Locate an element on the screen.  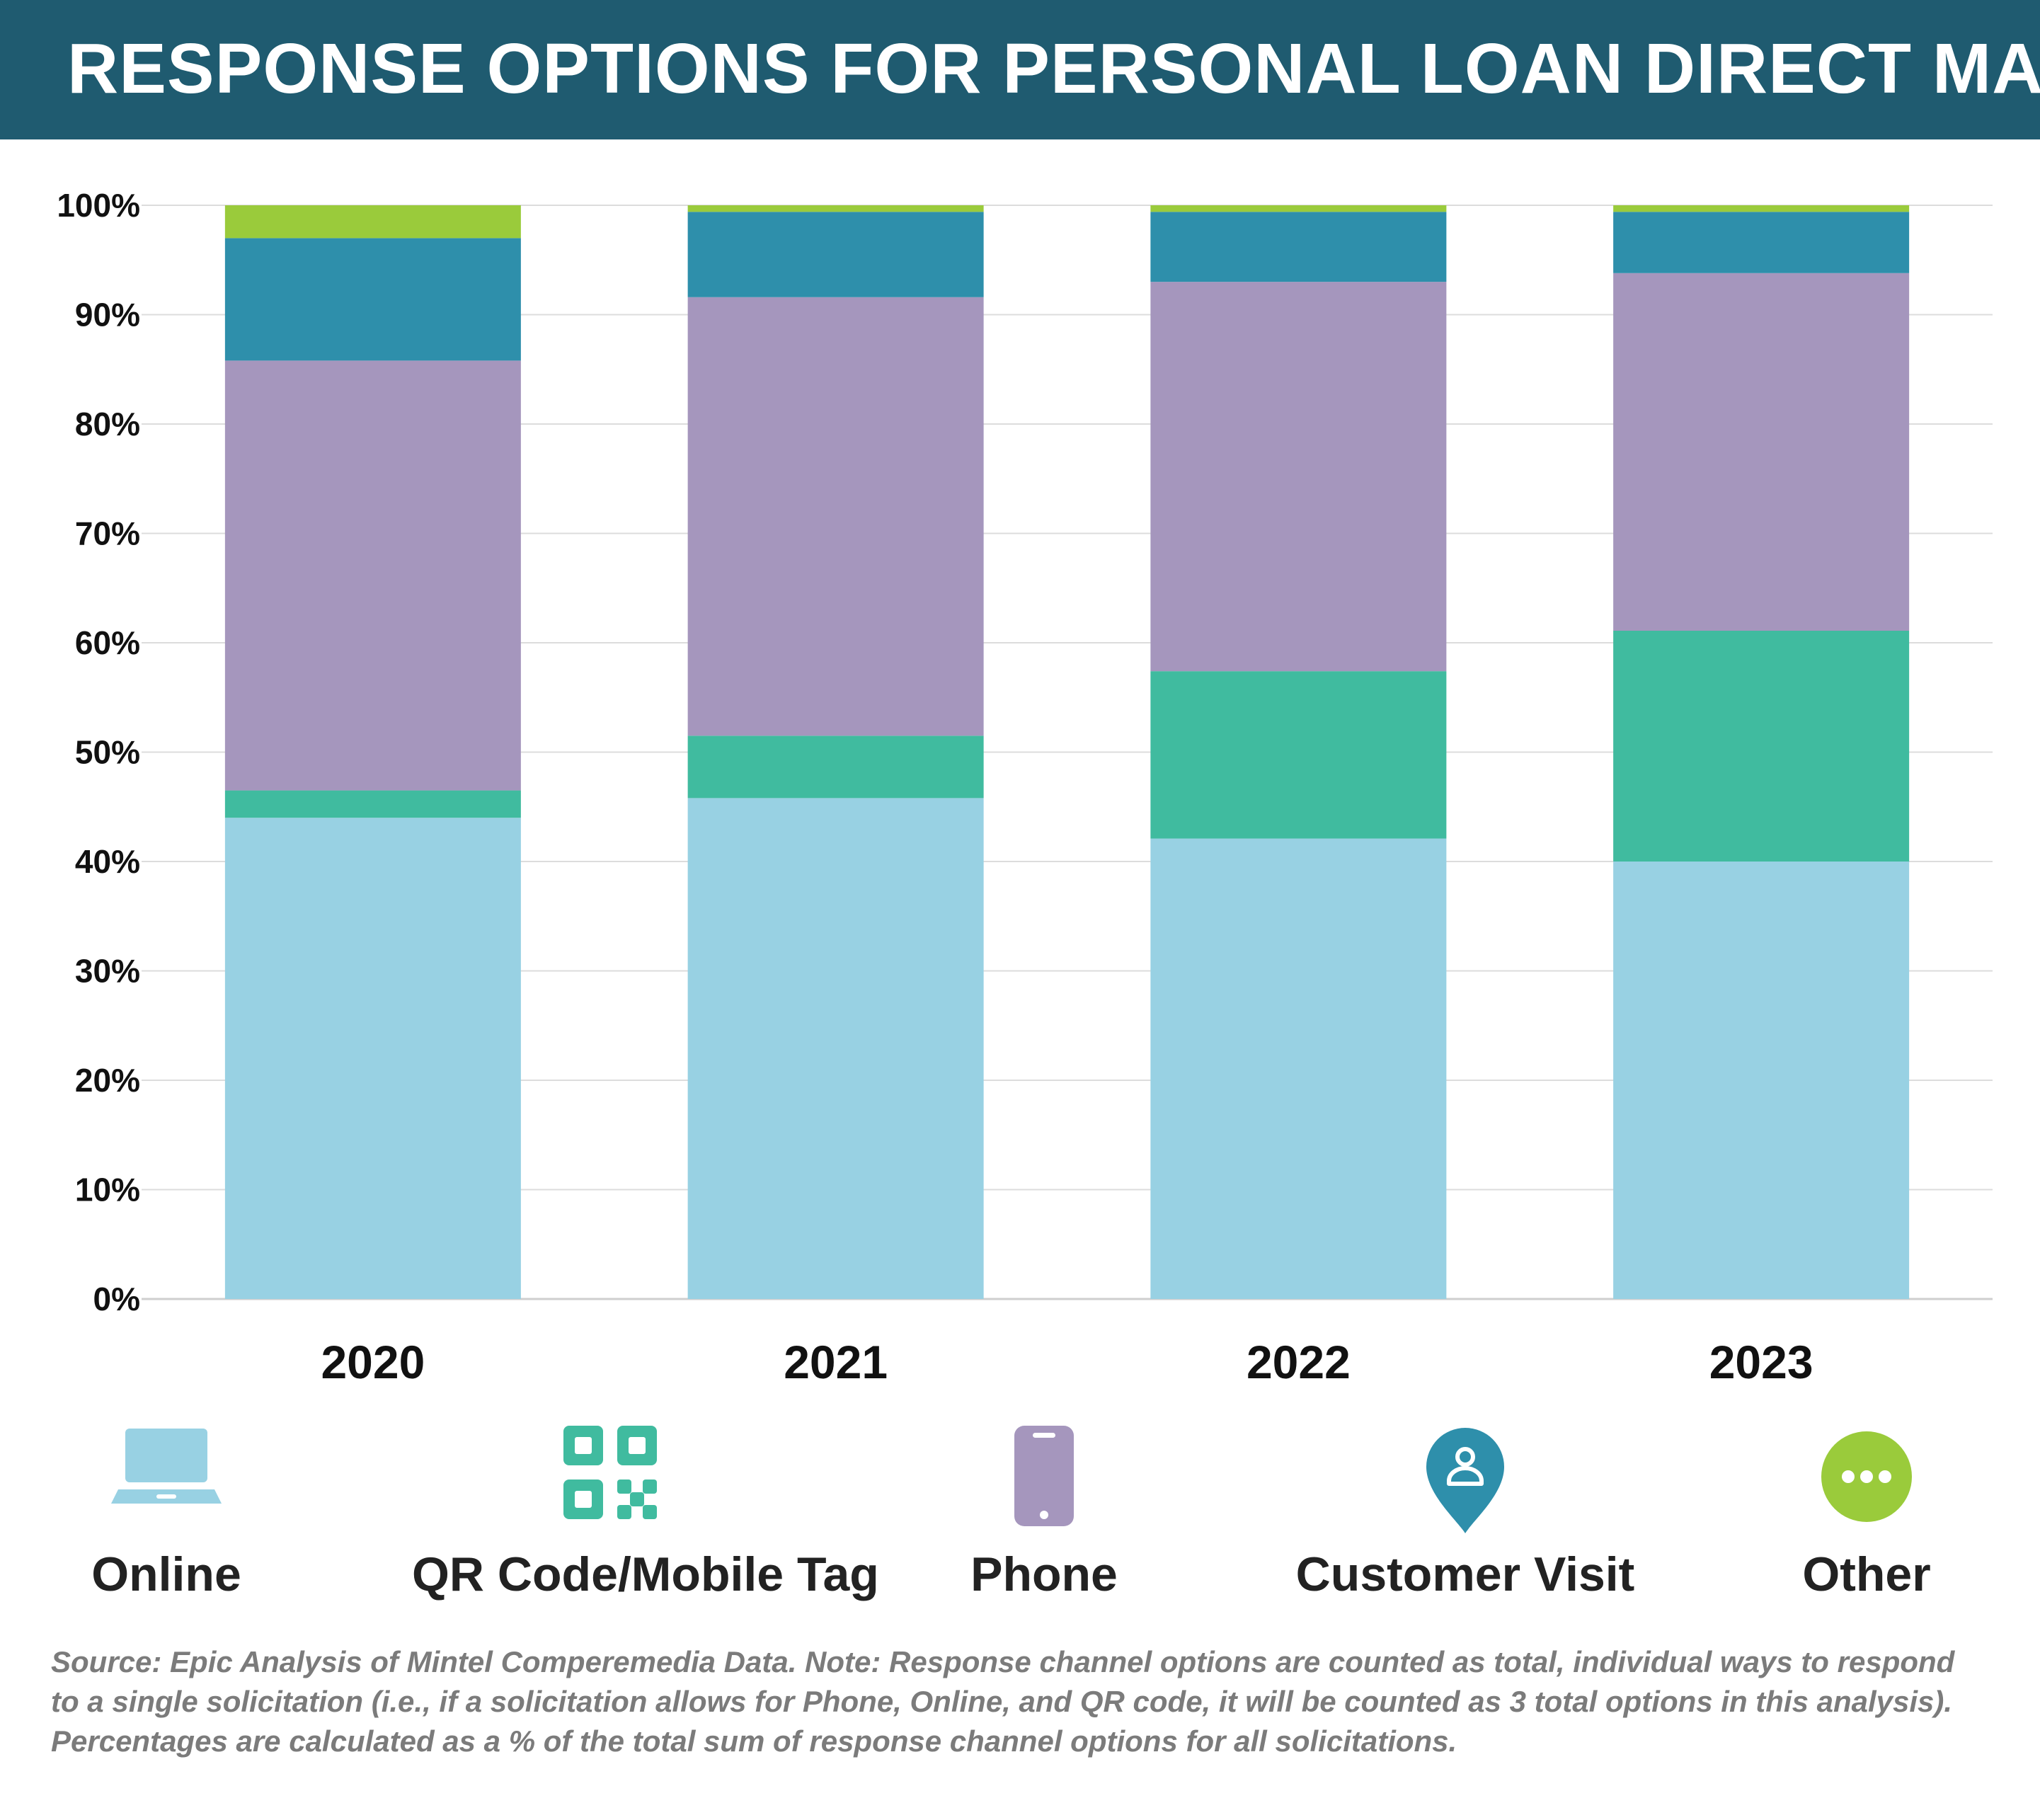
y-tick-label: 90% is located at coordinates (108, 315).